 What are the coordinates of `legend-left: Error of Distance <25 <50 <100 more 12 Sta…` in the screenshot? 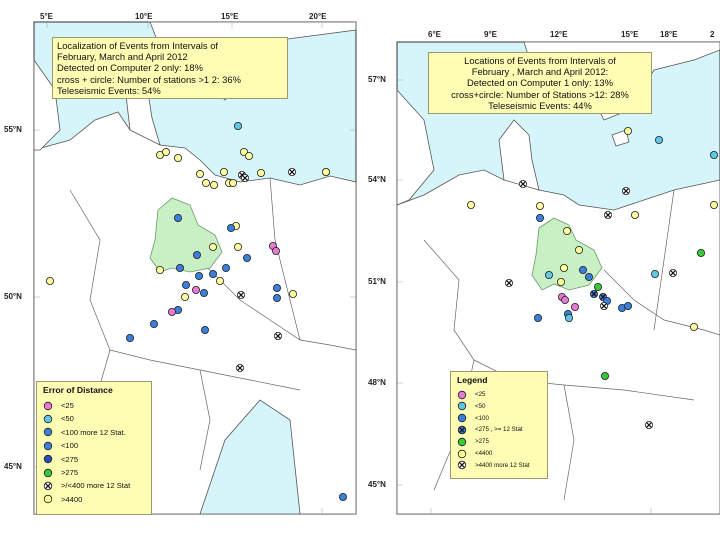 It's located at (94, 448).